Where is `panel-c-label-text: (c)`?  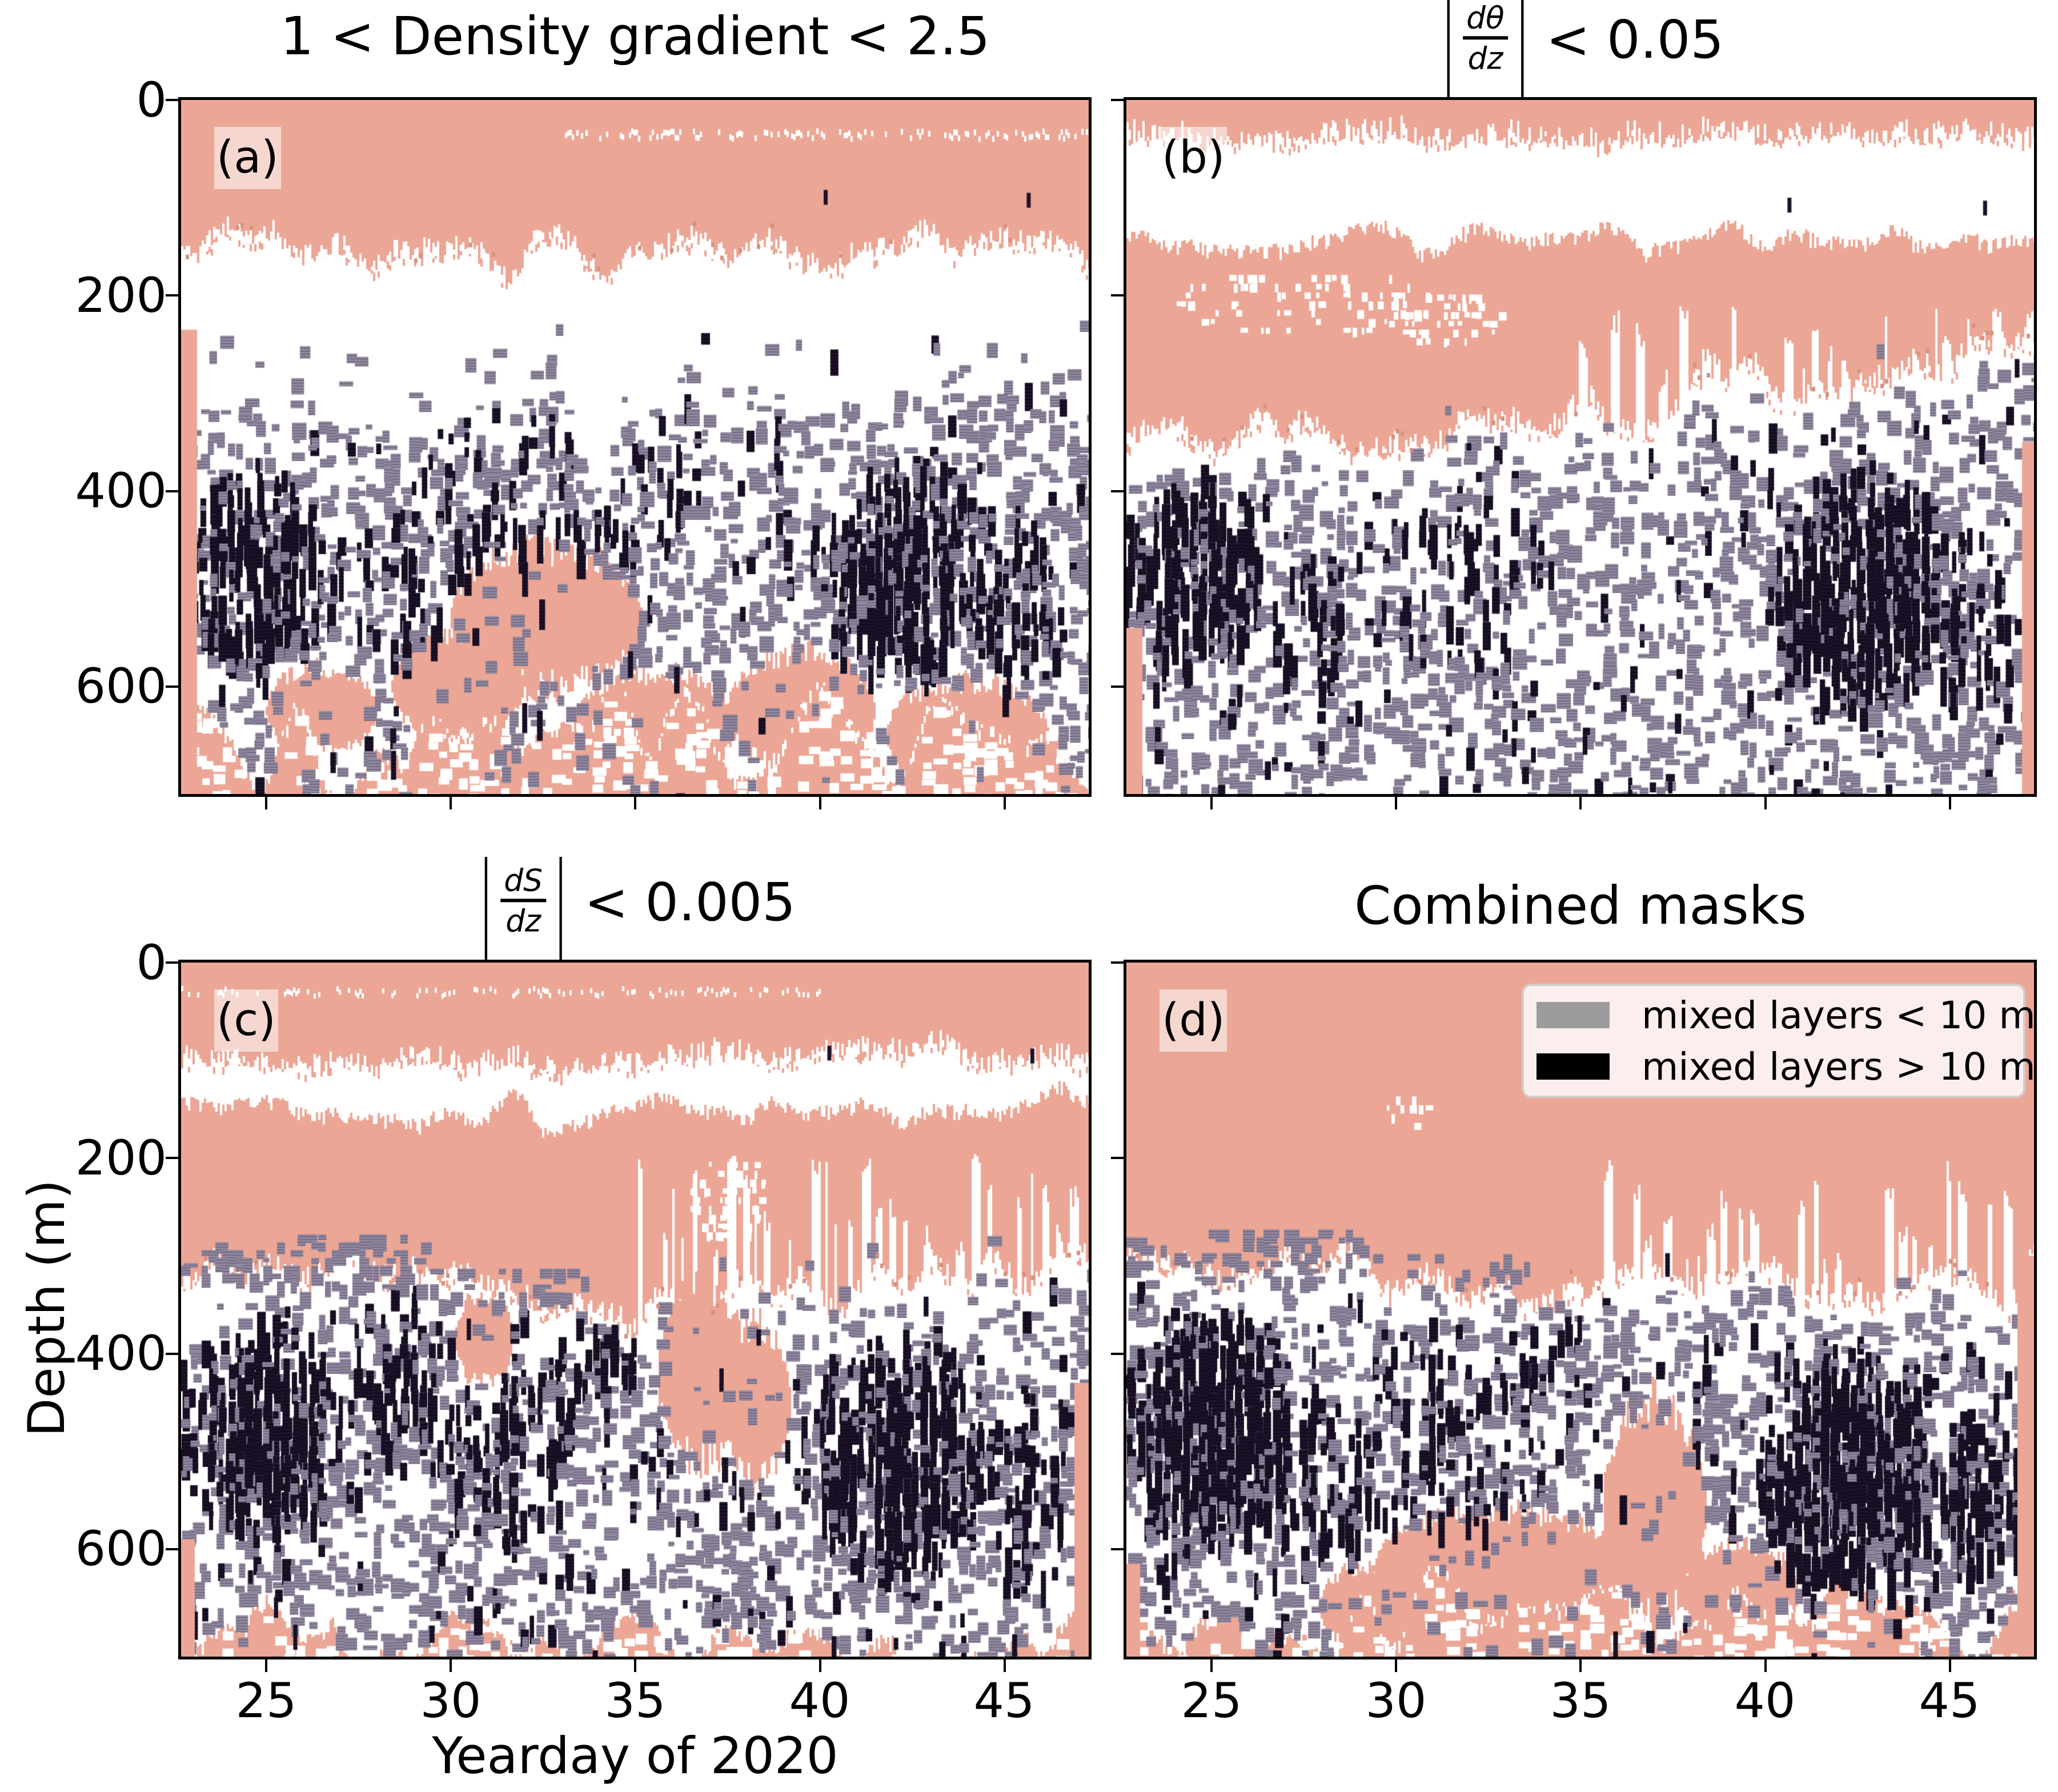 panel-c-label-text: (c) is located at coordinates (246, 1021).